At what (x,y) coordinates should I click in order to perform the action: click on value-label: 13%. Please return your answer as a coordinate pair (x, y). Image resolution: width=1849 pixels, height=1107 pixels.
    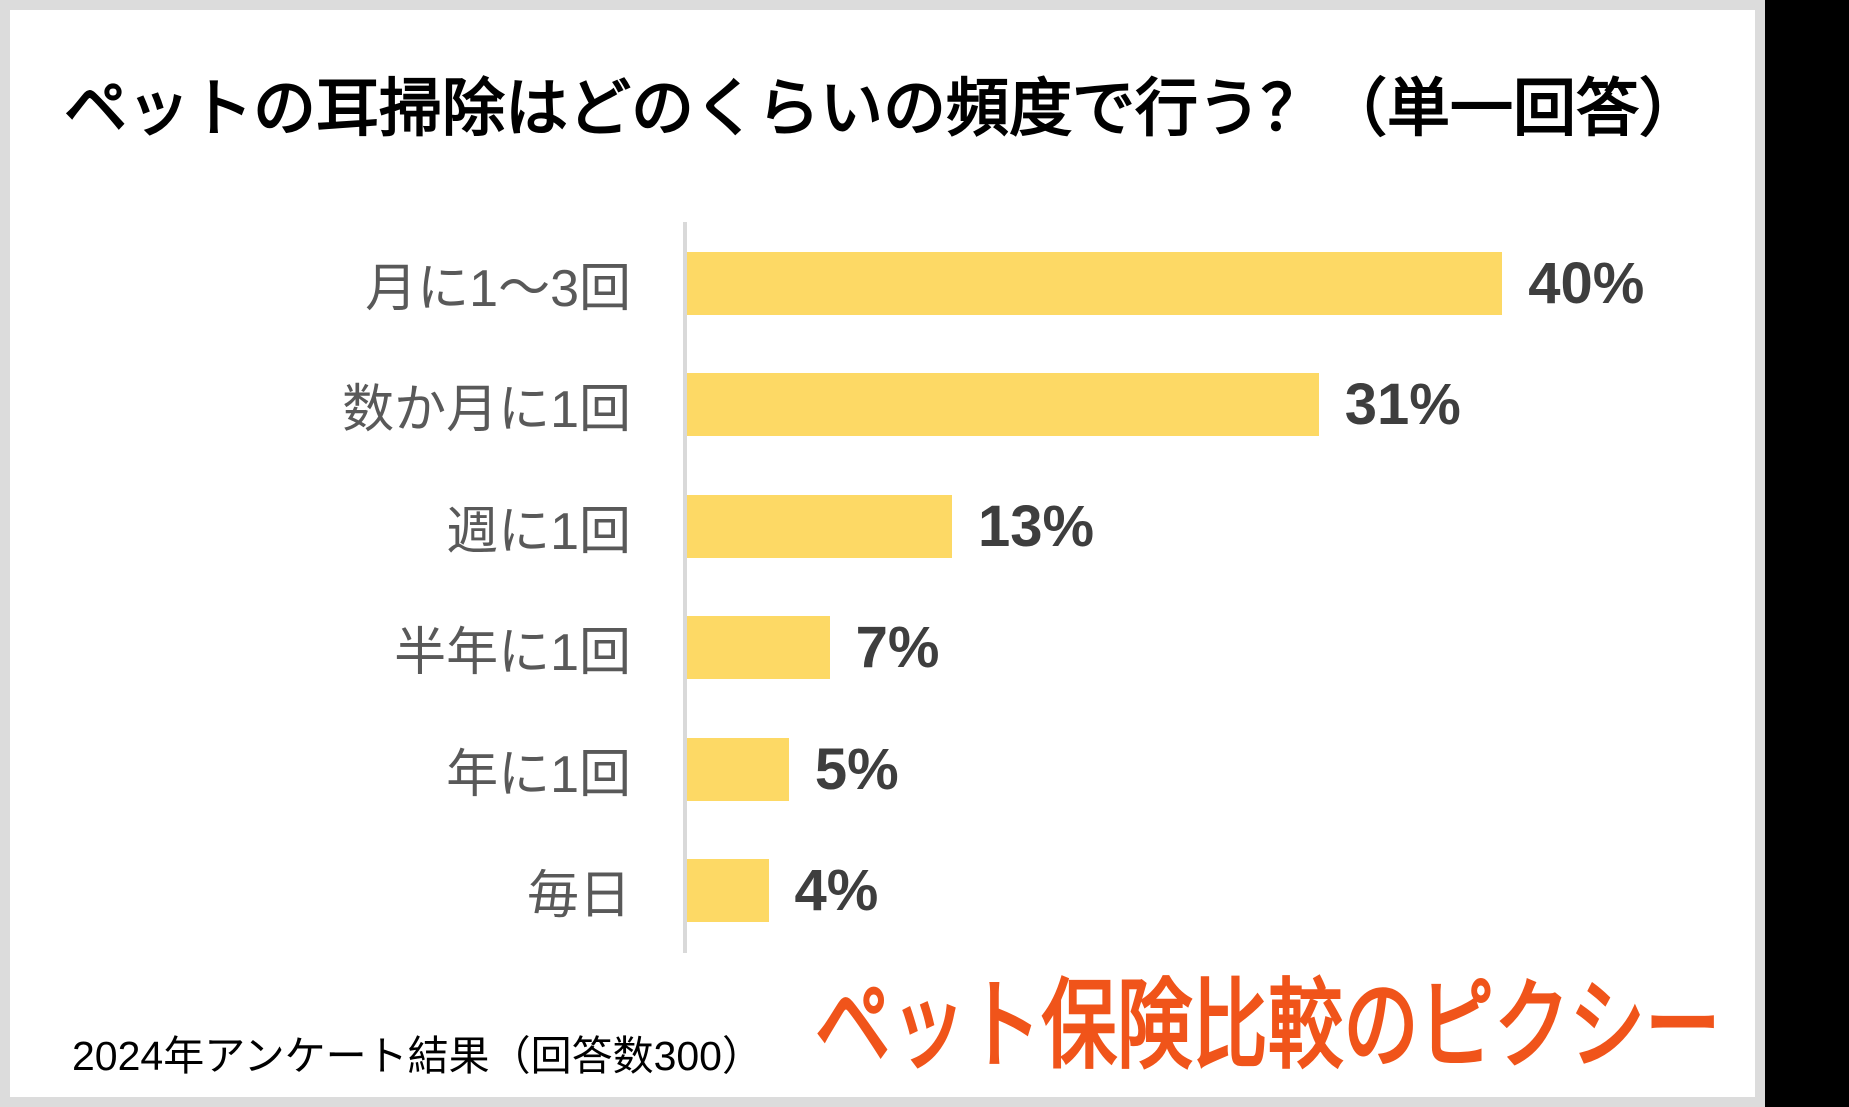
    Looking at the image, I should click on (1036, 526).